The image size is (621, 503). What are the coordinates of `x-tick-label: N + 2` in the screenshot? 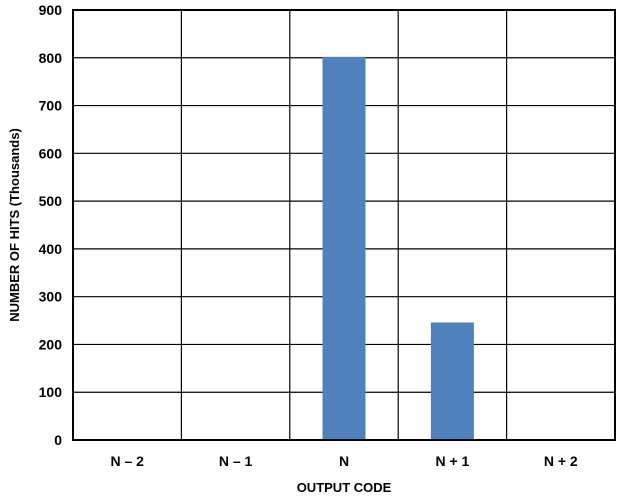 It's located at (561, 461).